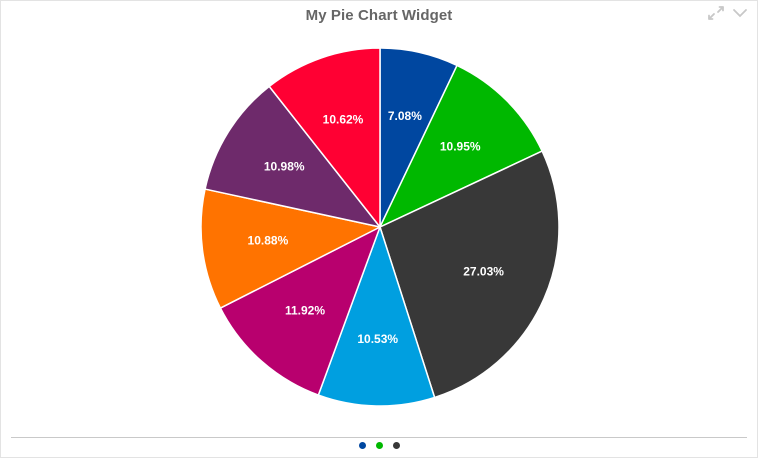 The image size is (758, 458). What do you see at coordinates (483, 271) in the screenshot?
I see `slice-label-3: 27.03%` at bounding box center [483, 271].